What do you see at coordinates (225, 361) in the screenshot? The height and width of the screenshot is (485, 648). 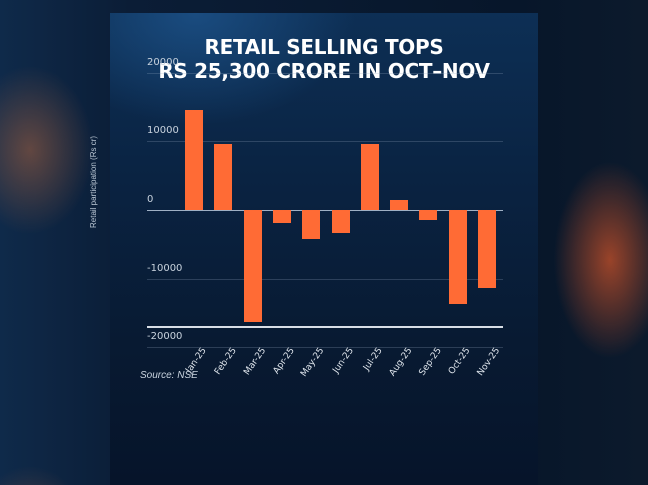 I see `x-tick-label: Feb-25` at bounding box center [225, 361].